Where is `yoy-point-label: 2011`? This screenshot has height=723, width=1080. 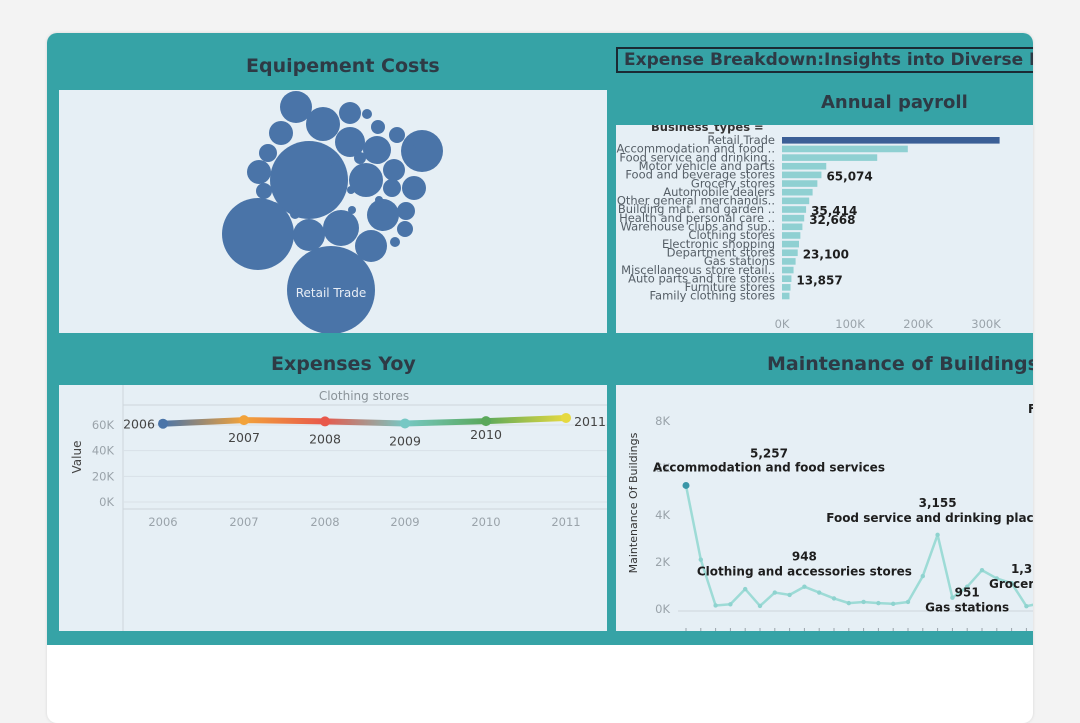 yoy-point-label: 2011 is located at coordinates (590, 421).